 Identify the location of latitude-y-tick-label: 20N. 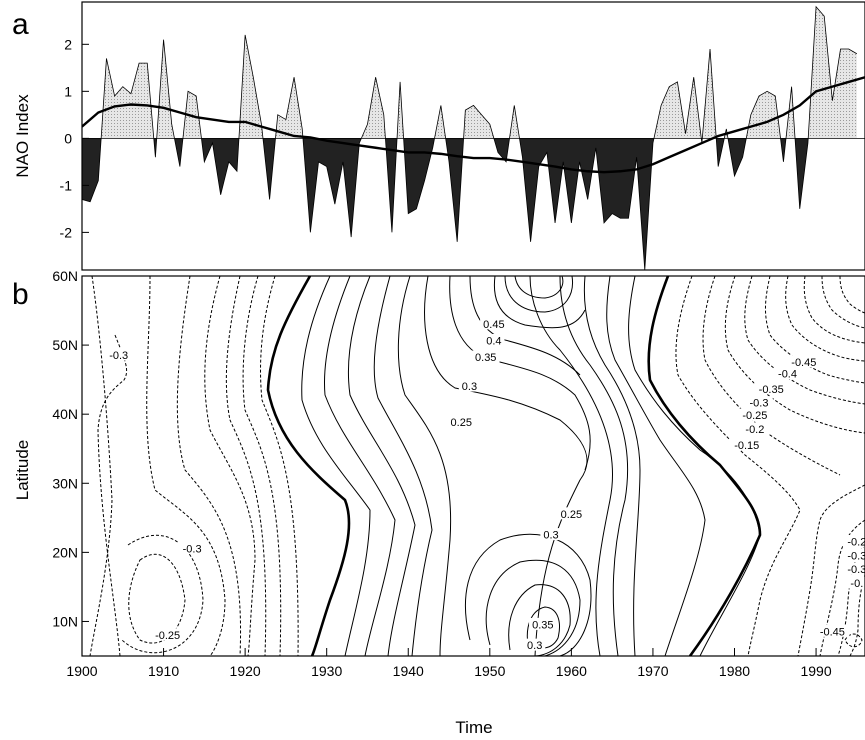
(65, 552).